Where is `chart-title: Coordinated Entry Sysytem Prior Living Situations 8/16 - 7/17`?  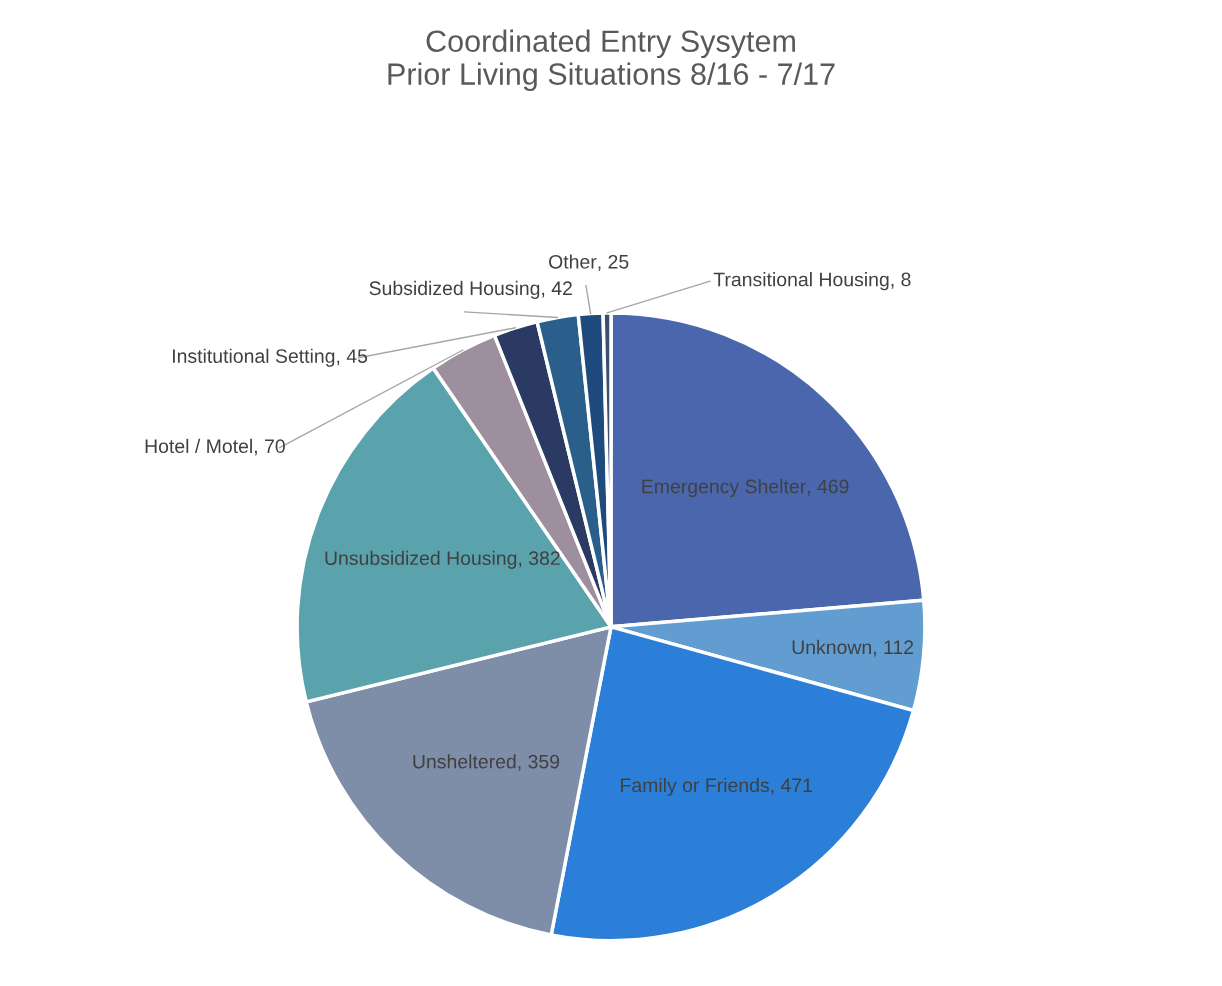
chart-title: Coordinated Entry Sysytem Prior Living Situations 8/16 - 7/17 is located at coordinates (611, 60).